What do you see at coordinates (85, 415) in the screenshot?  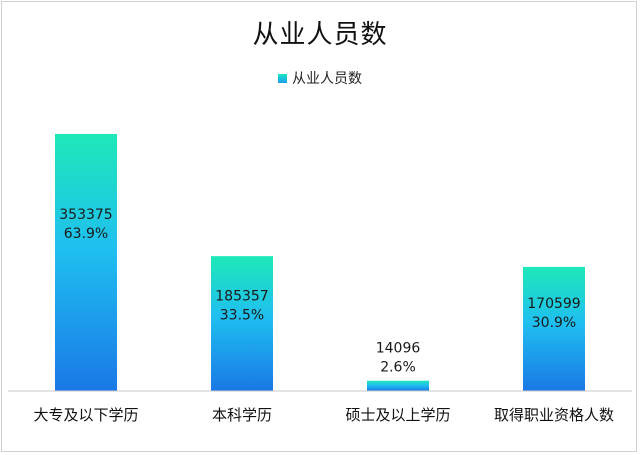 I see `category-label-0: 大专及以下学历` at bounding box center [85, 415].